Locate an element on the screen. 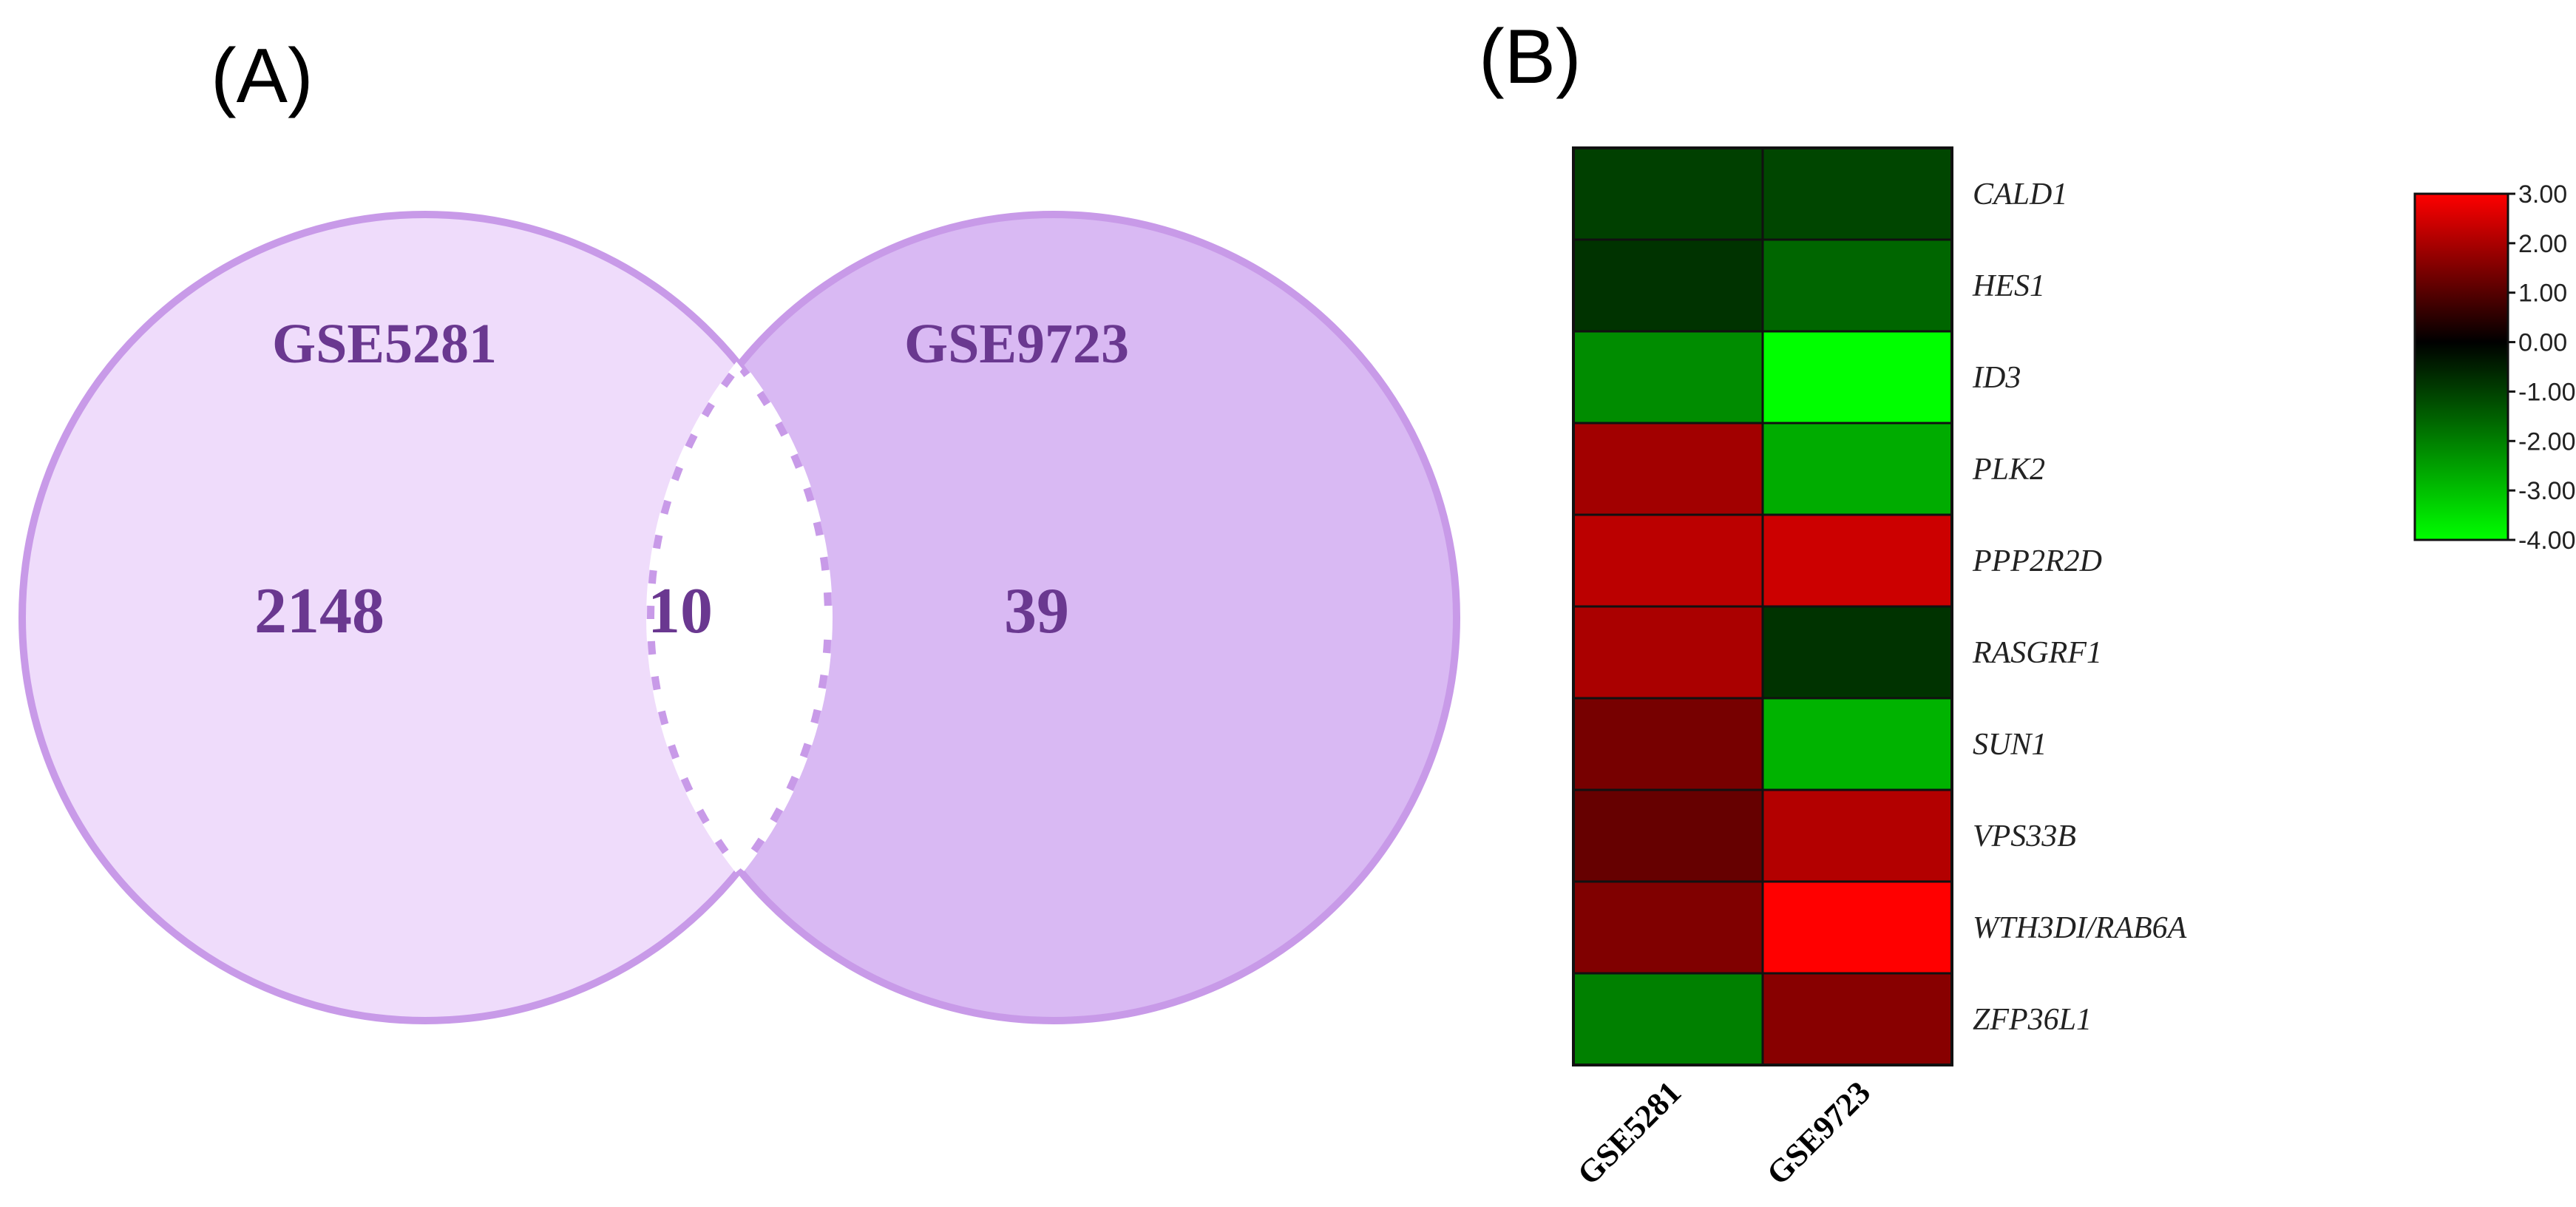 The height and width of the screenshot is (1207, 2576). venn-count-gse9723-only: 39 is located at coordinates (1036, 611).